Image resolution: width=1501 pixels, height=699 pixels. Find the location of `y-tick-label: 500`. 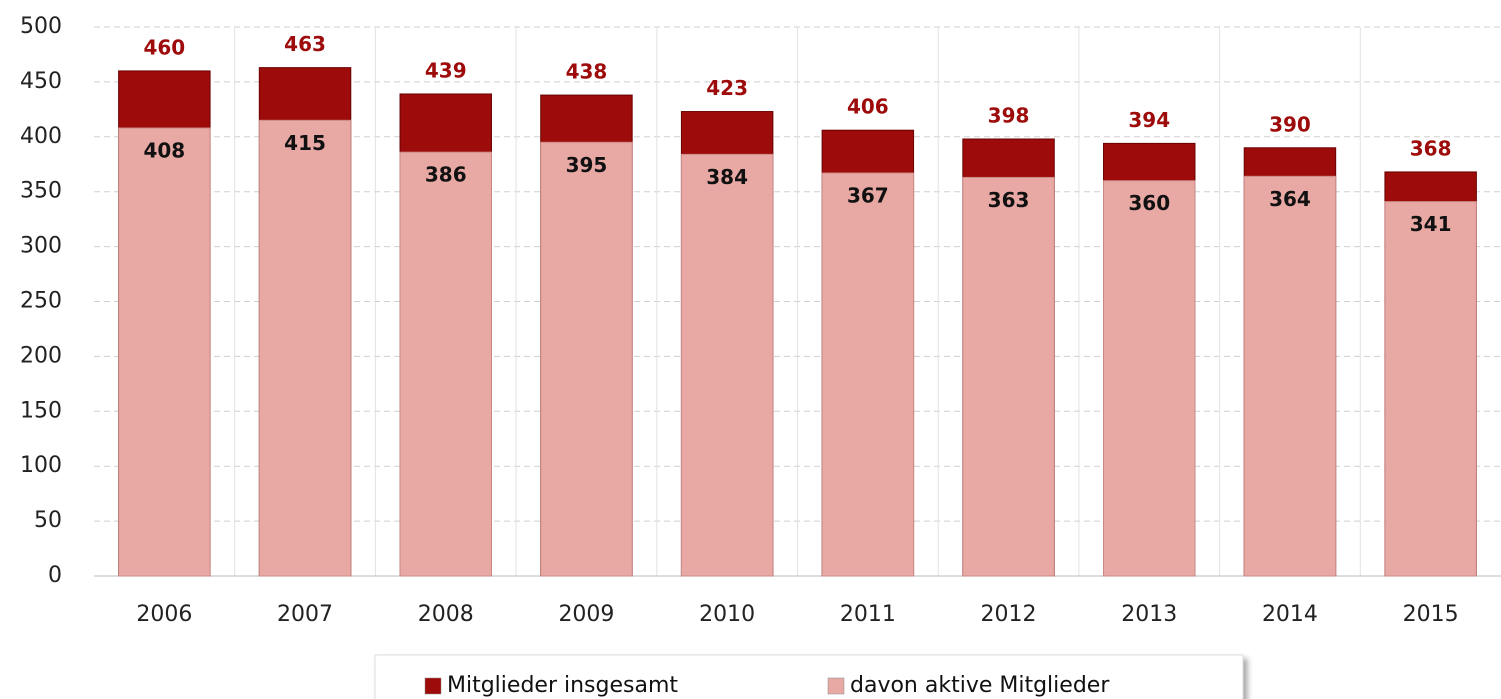

y-tick-label: 500 is located at coordinates (41, 26).